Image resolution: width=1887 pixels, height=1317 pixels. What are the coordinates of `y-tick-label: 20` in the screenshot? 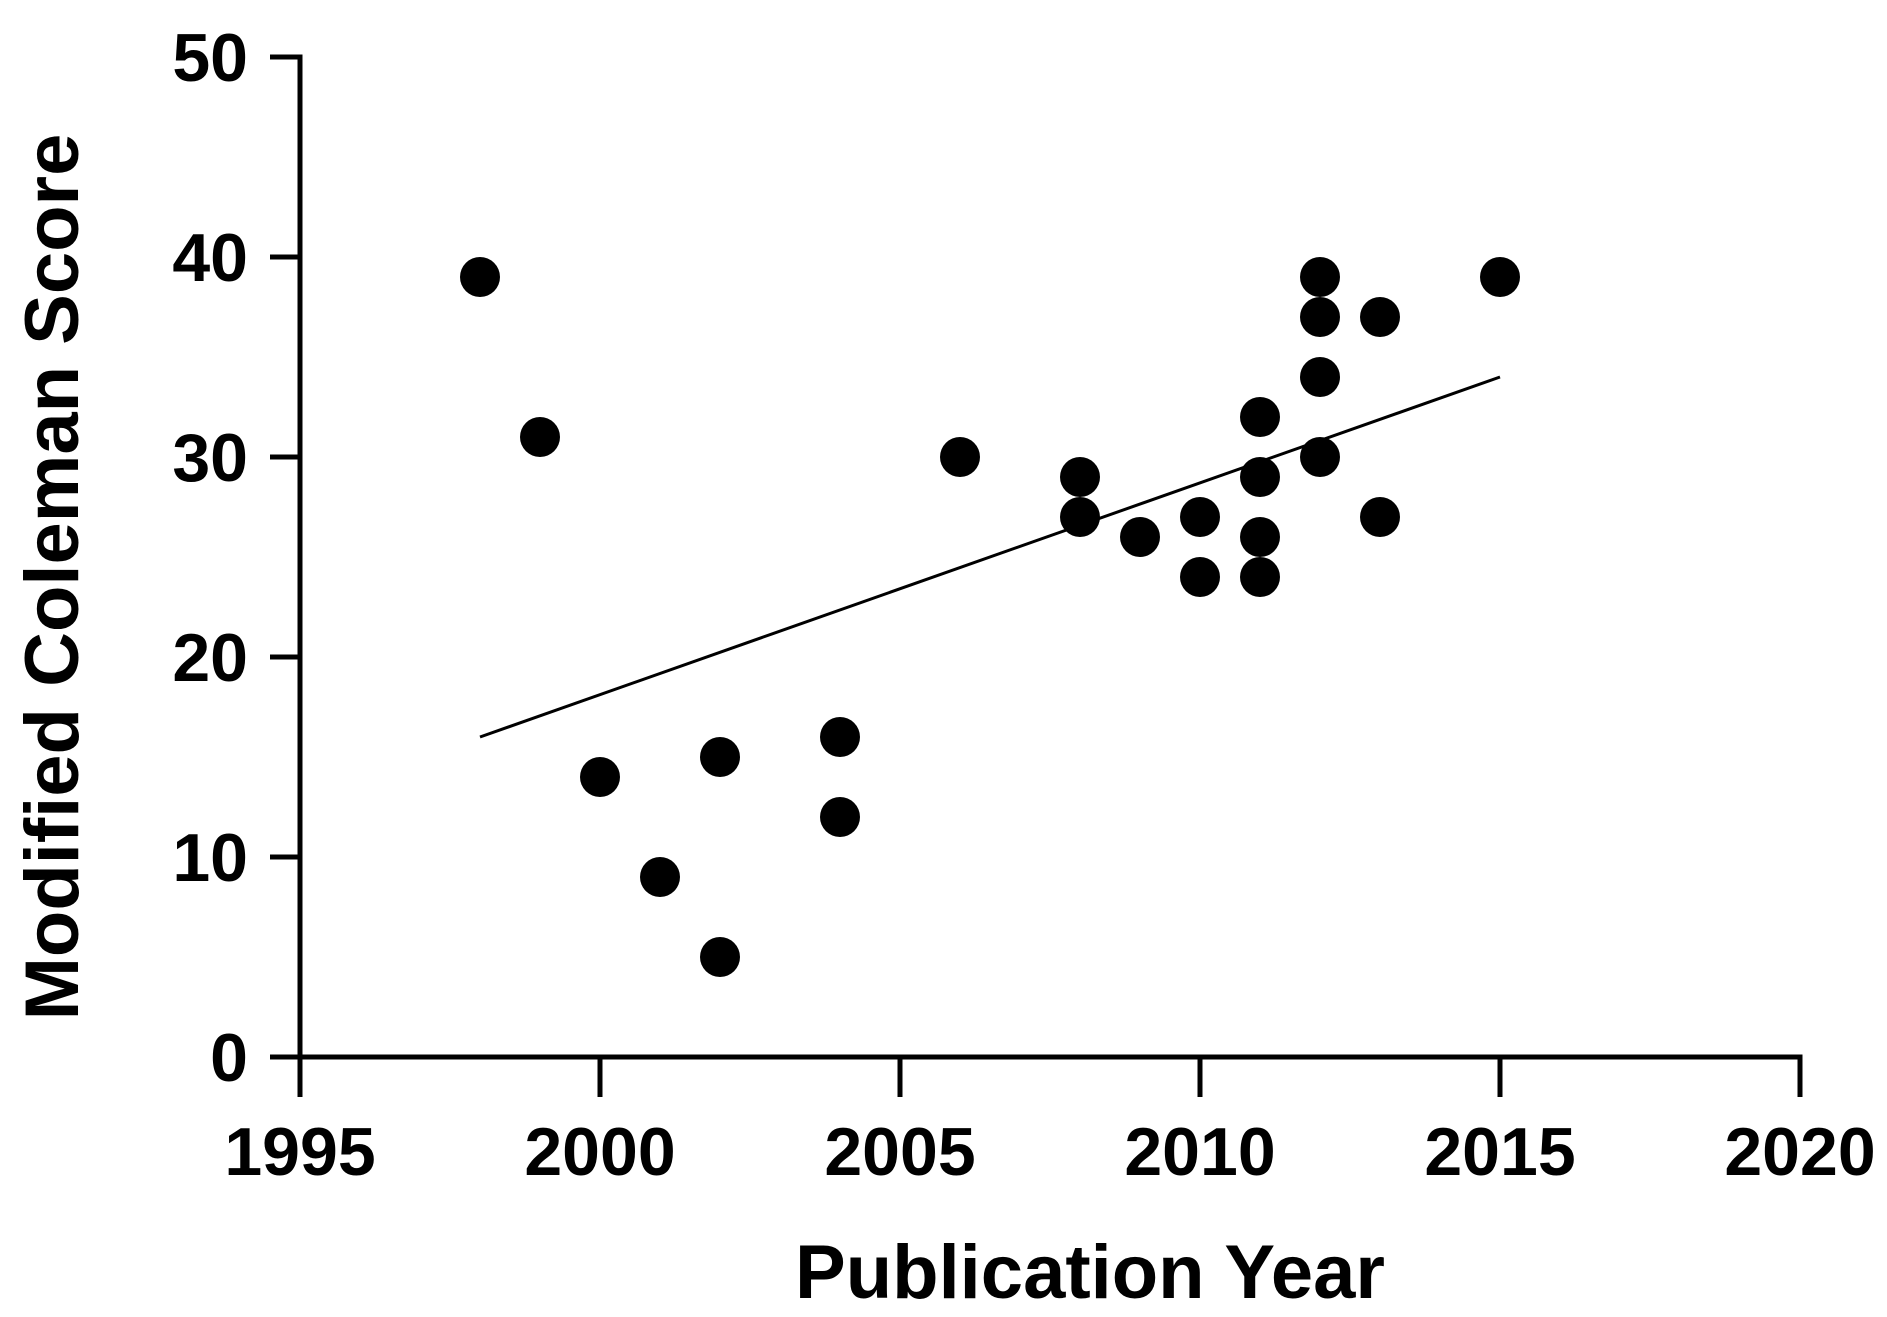 It's located at (210, 658).